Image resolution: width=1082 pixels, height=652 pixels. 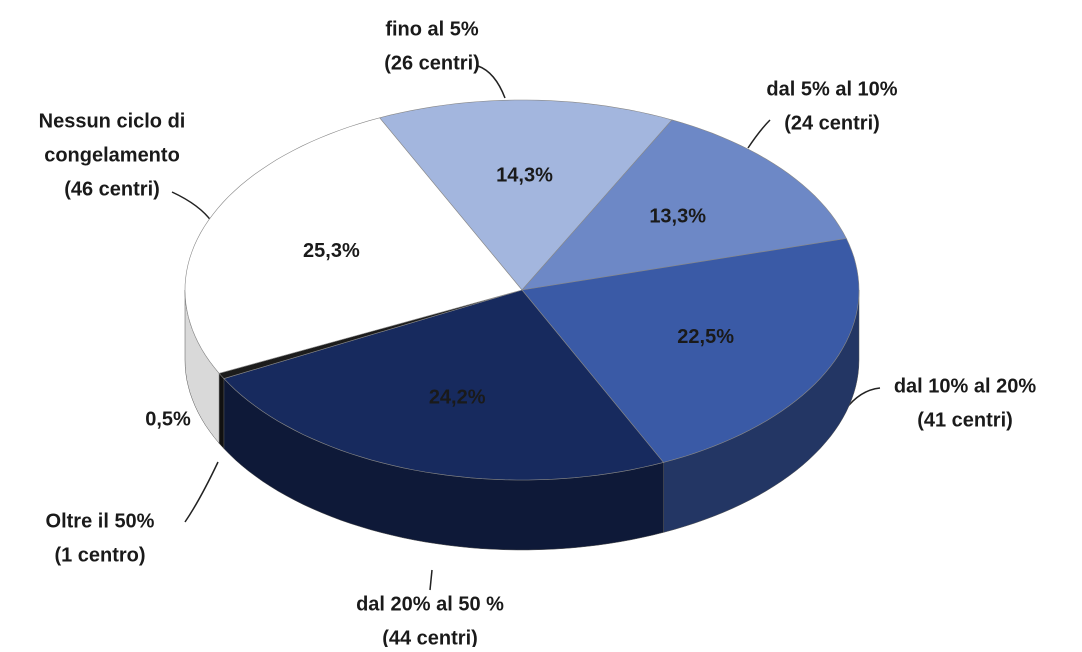 I want to click on value-label: 22,5%, so click(x=705, y=337).